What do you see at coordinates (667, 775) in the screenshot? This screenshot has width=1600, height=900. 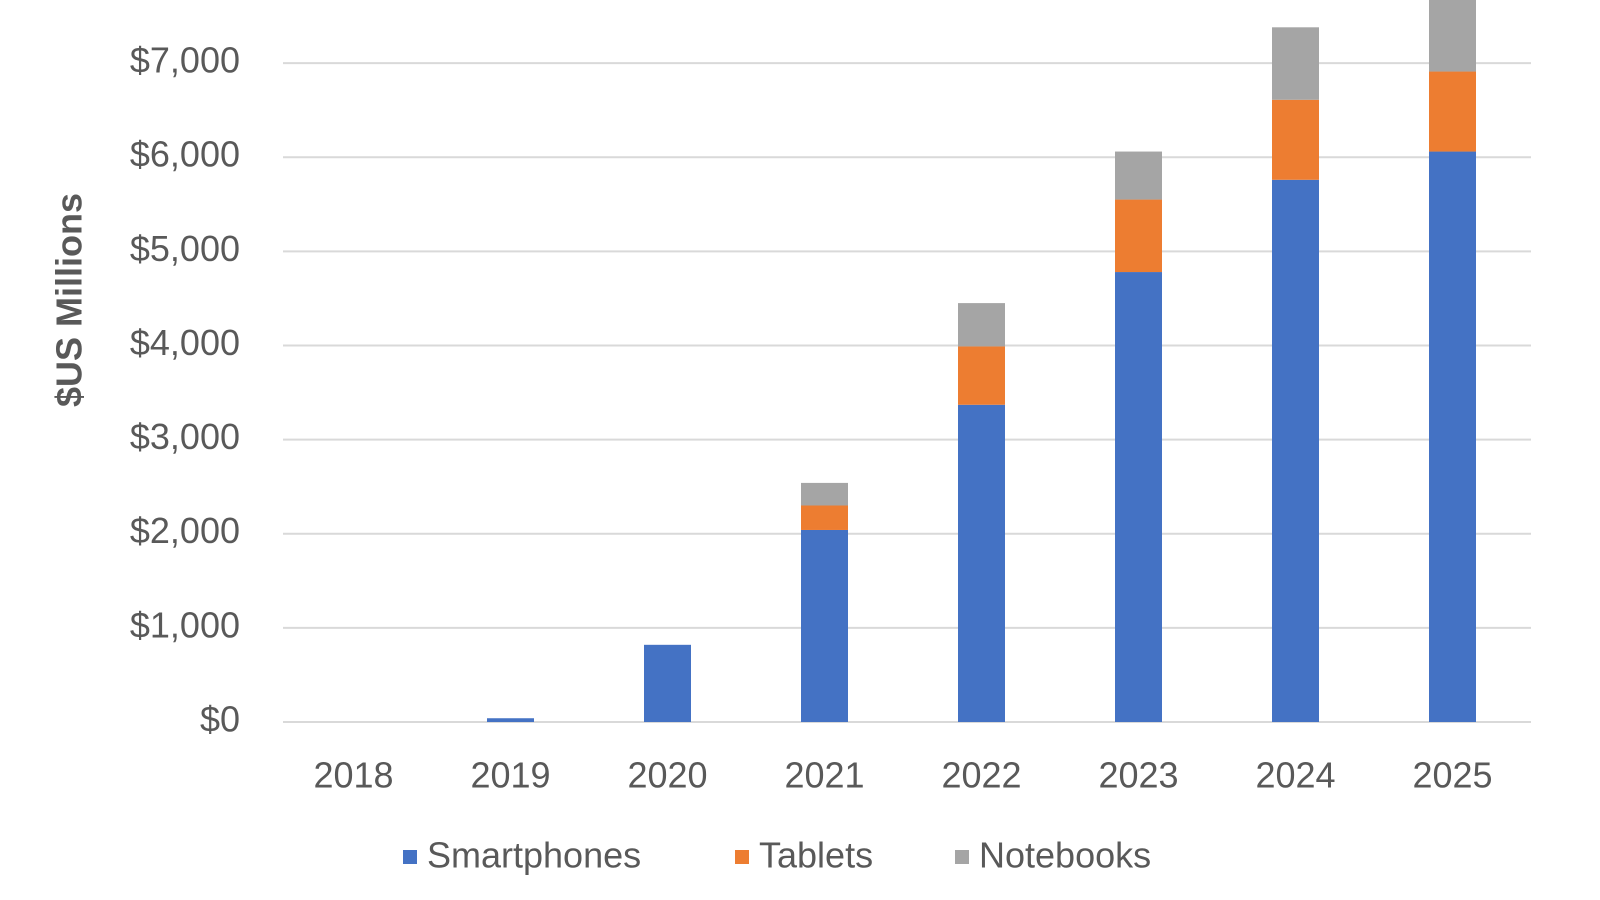 I see `x-tick-label: 2020` at bounding box center [667, 775].